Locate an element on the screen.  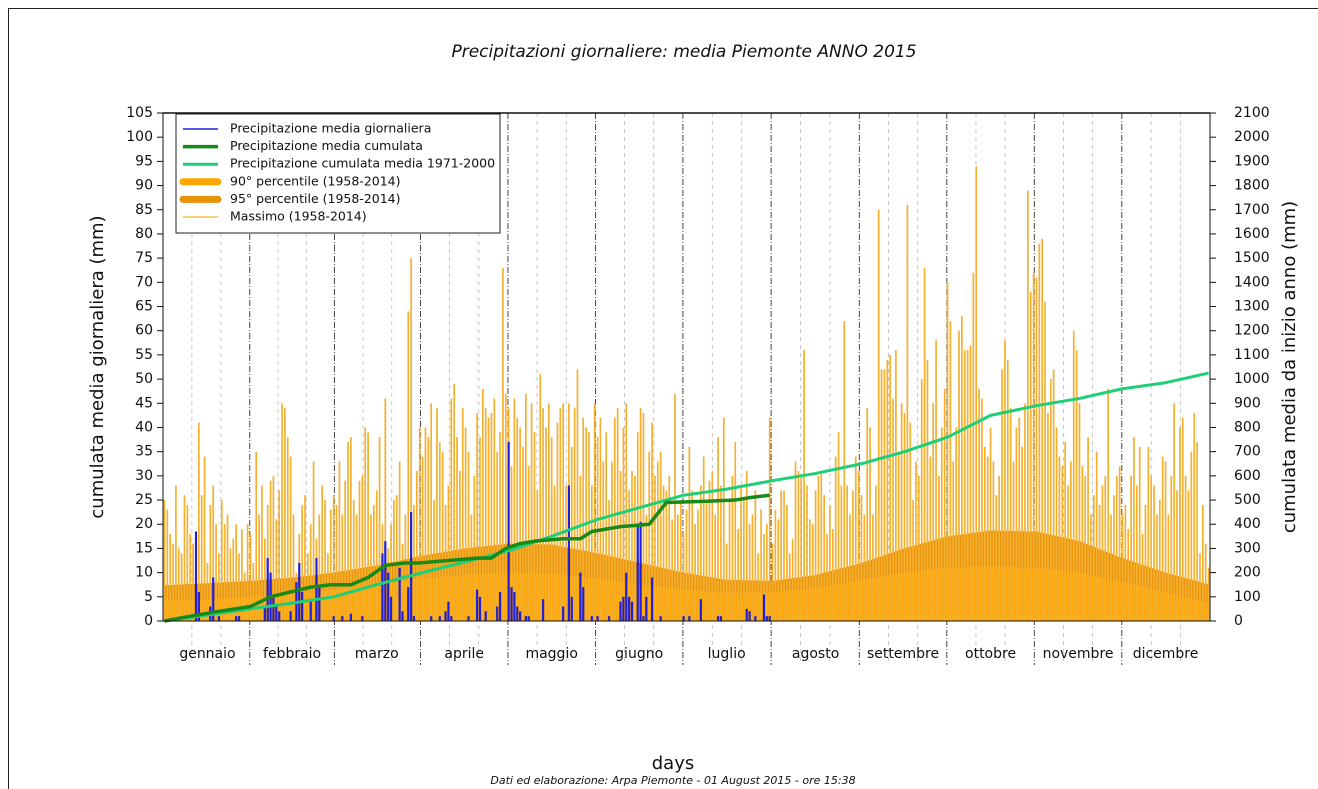
legend-box is located at coordinates (338, 173).